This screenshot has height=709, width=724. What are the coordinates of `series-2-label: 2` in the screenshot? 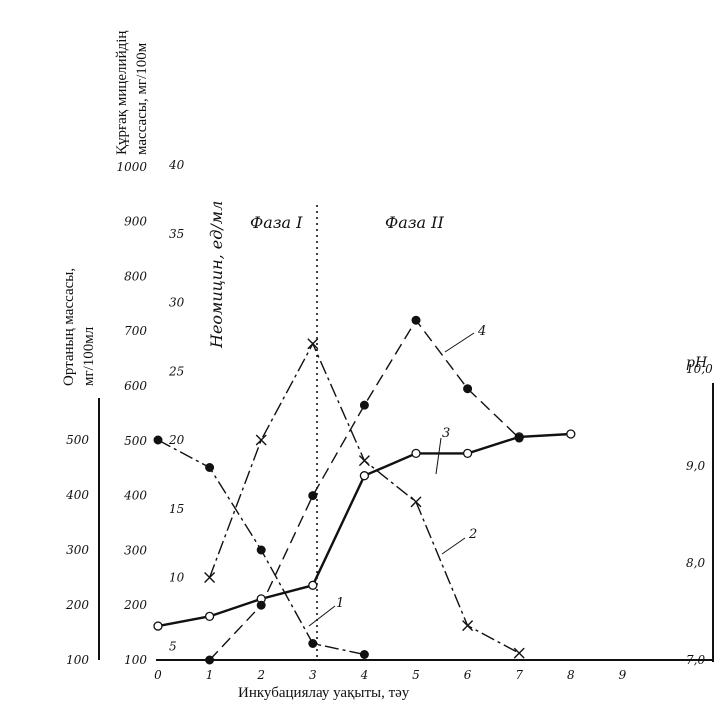 It's located at (472, 534).